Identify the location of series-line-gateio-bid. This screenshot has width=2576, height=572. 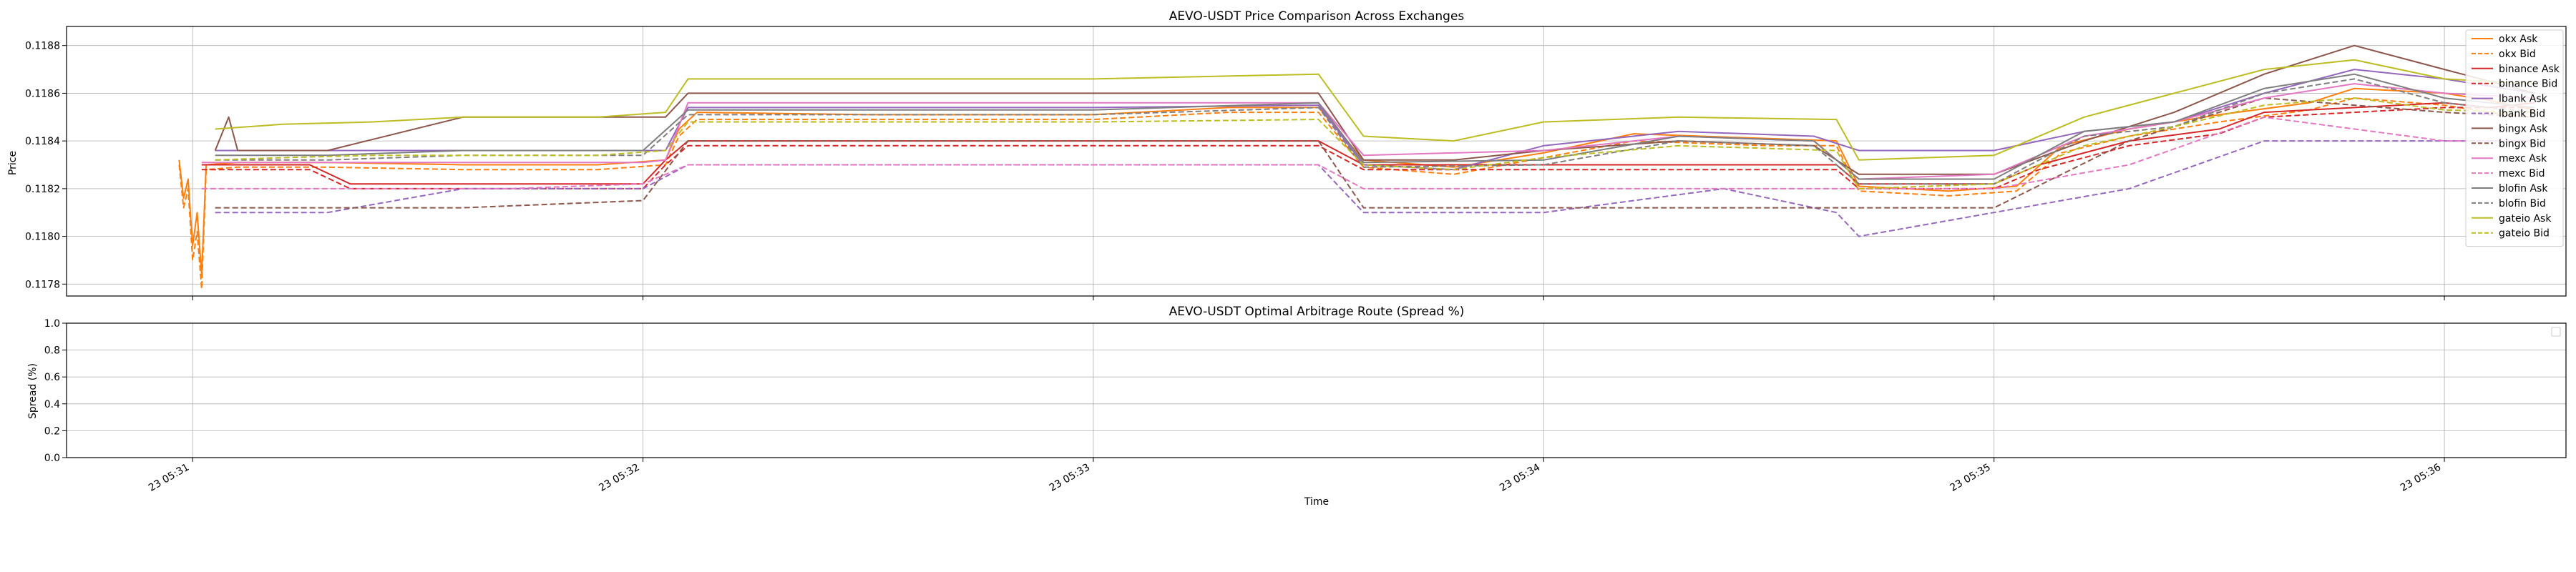
(1374, 143).